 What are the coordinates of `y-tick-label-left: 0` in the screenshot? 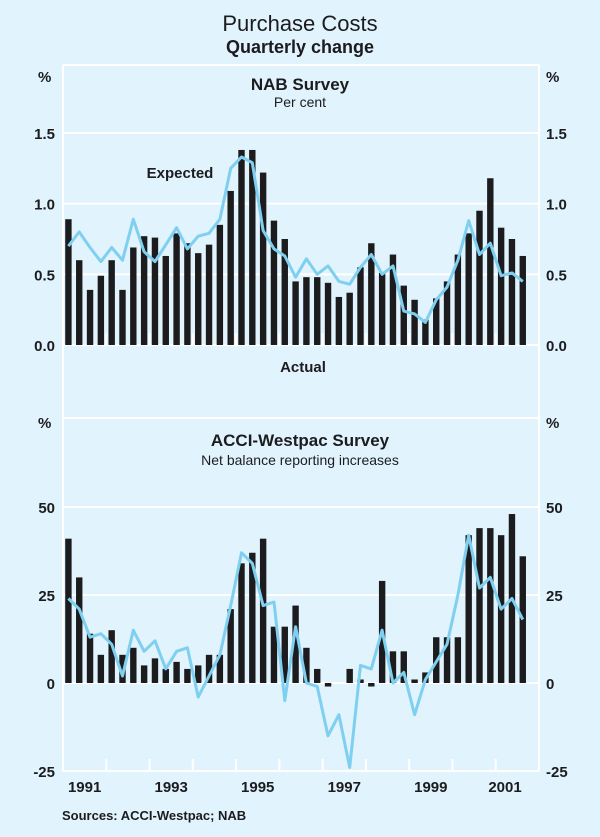 It's located at (51, 684).